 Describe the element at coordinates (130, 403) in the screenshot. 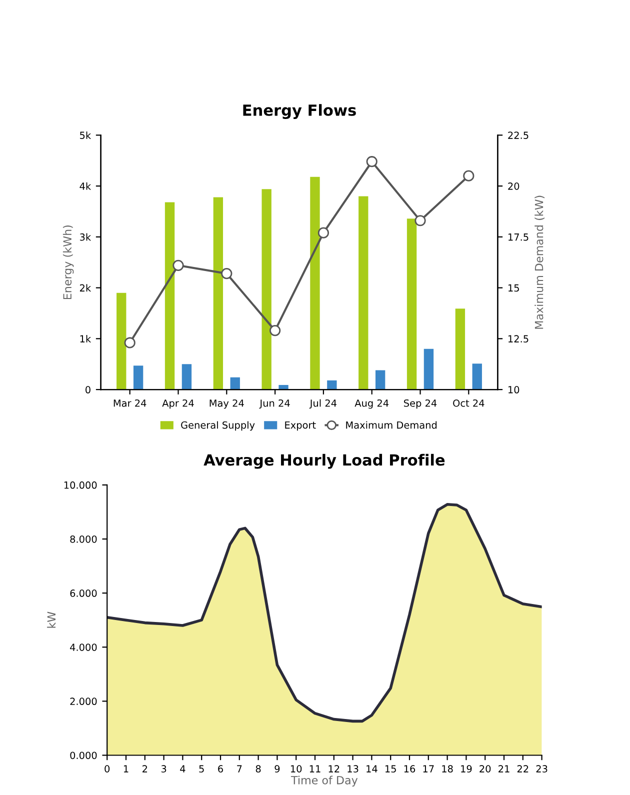

I see `x-tick-label: Mar 24` at that location.